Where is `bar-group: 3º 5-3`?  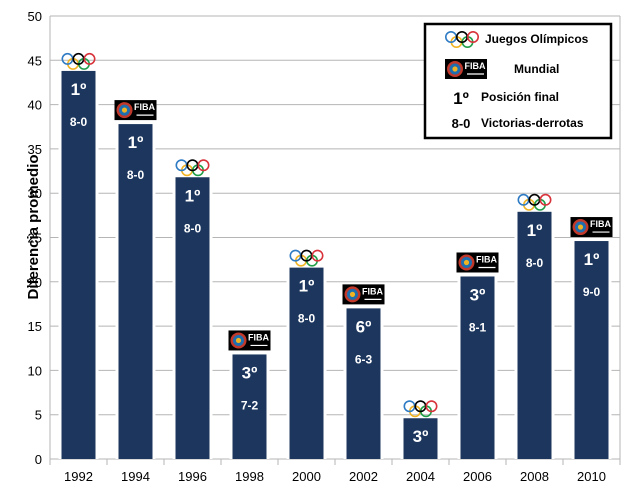 bar-group: 3º 5-3 is located at coordinates (420, 438).